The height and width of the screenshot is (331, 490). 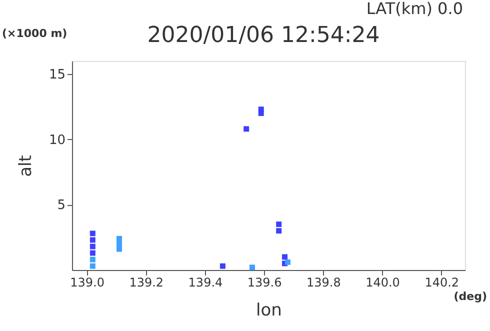 I want to click on x-tick-label: 139.8, so click(x=323, y=283).